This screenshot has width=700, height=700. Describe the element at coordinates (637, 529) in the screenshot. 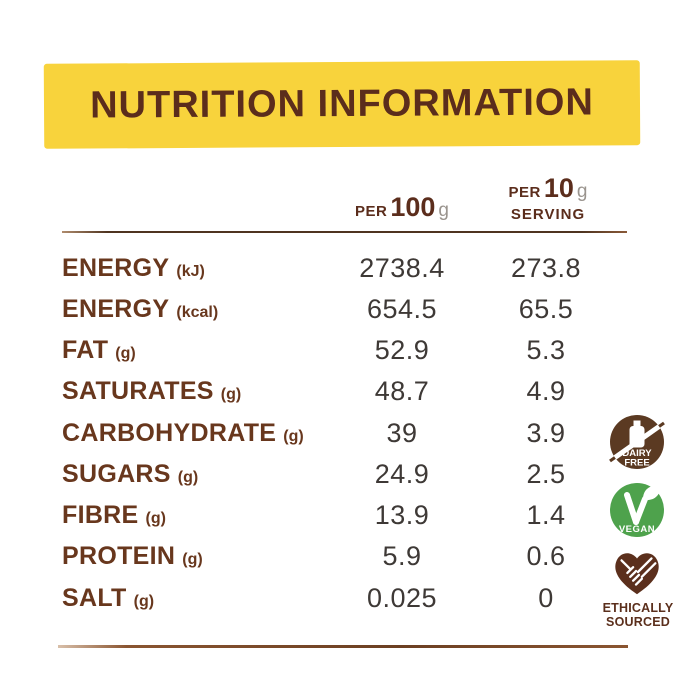

I see `vegan-label: VEGAN` at that location.